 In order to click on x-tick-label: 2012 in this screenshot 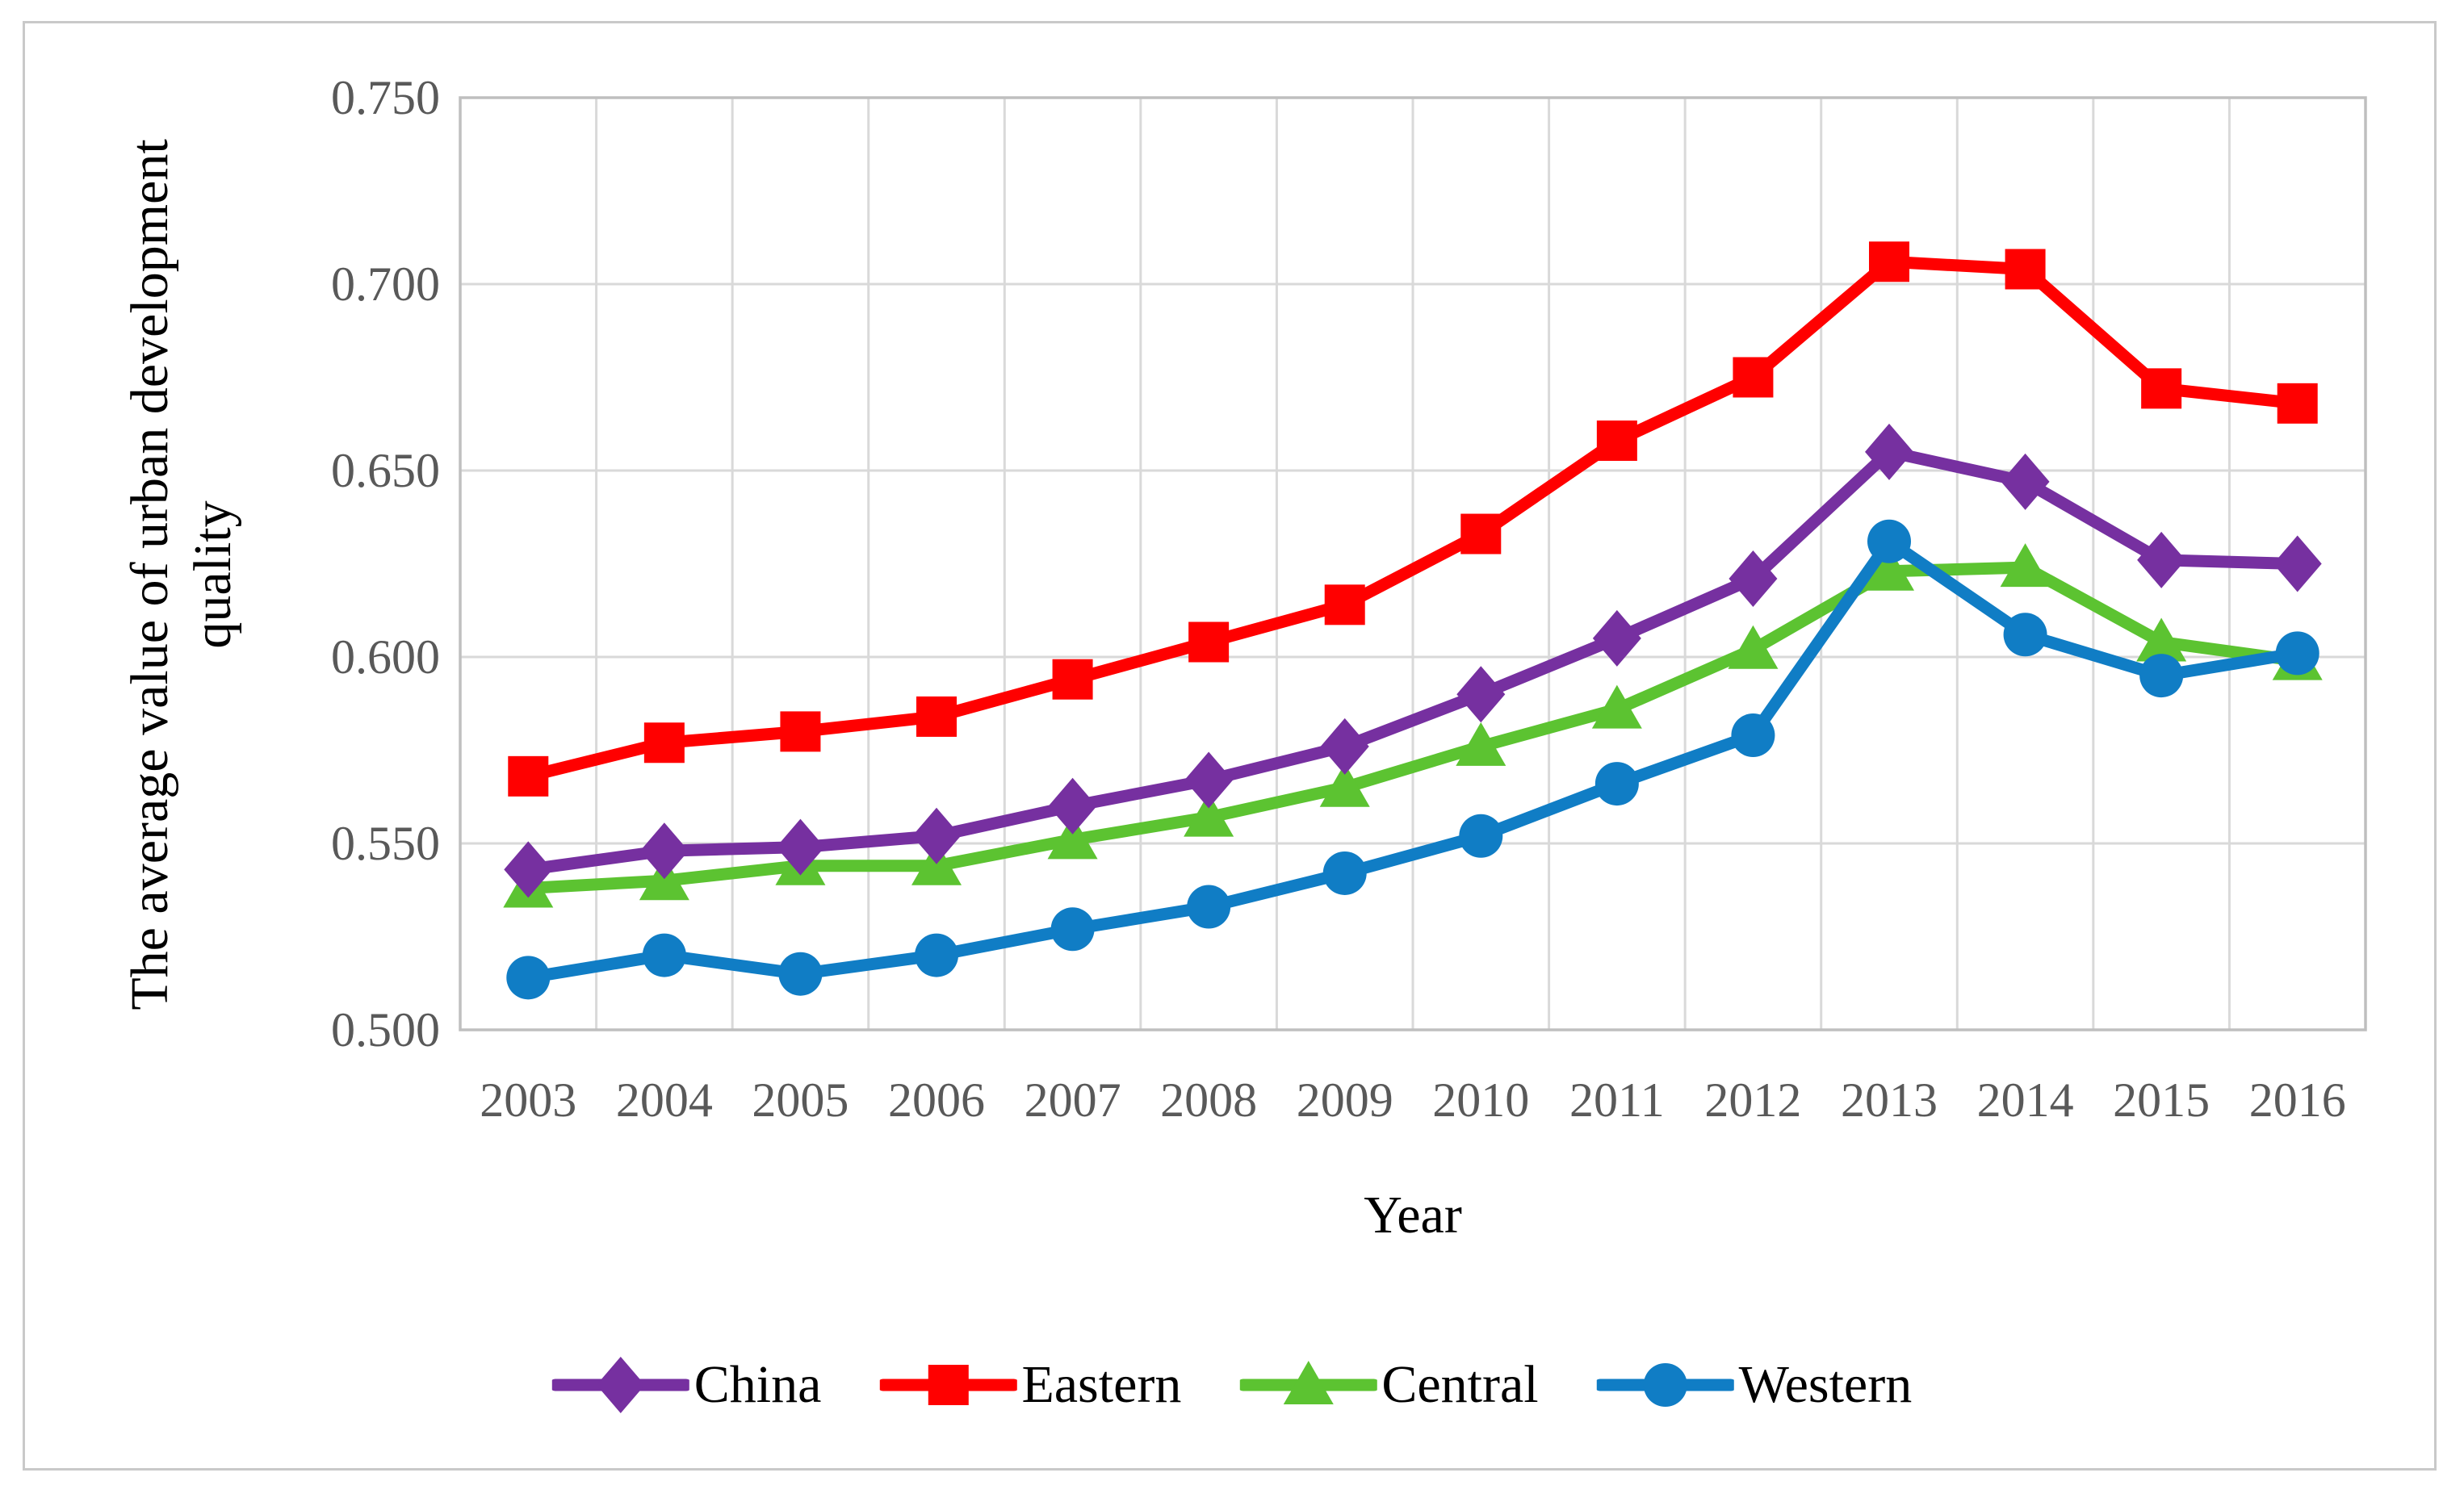, I will do `click(1753, 1100)`.